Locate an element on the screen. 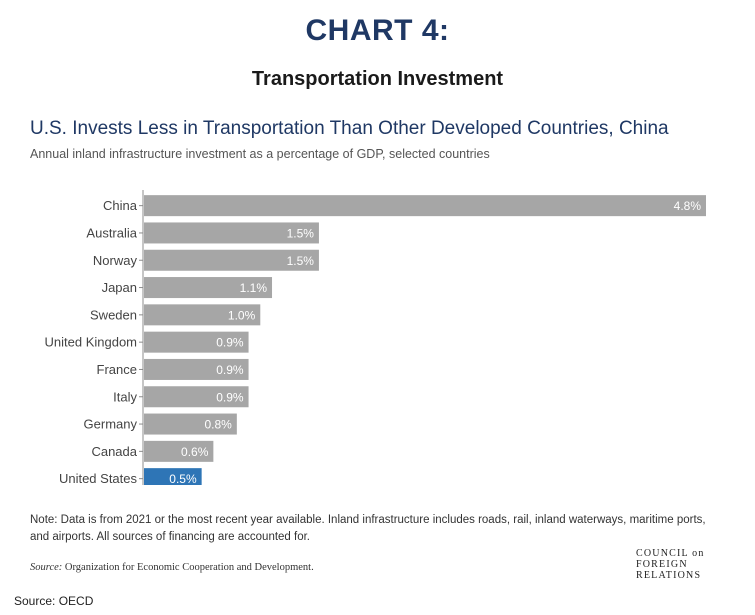  cfr-logo: COUNCIL on FOREIGN RELATIONS is located at coordinates (670, 564).